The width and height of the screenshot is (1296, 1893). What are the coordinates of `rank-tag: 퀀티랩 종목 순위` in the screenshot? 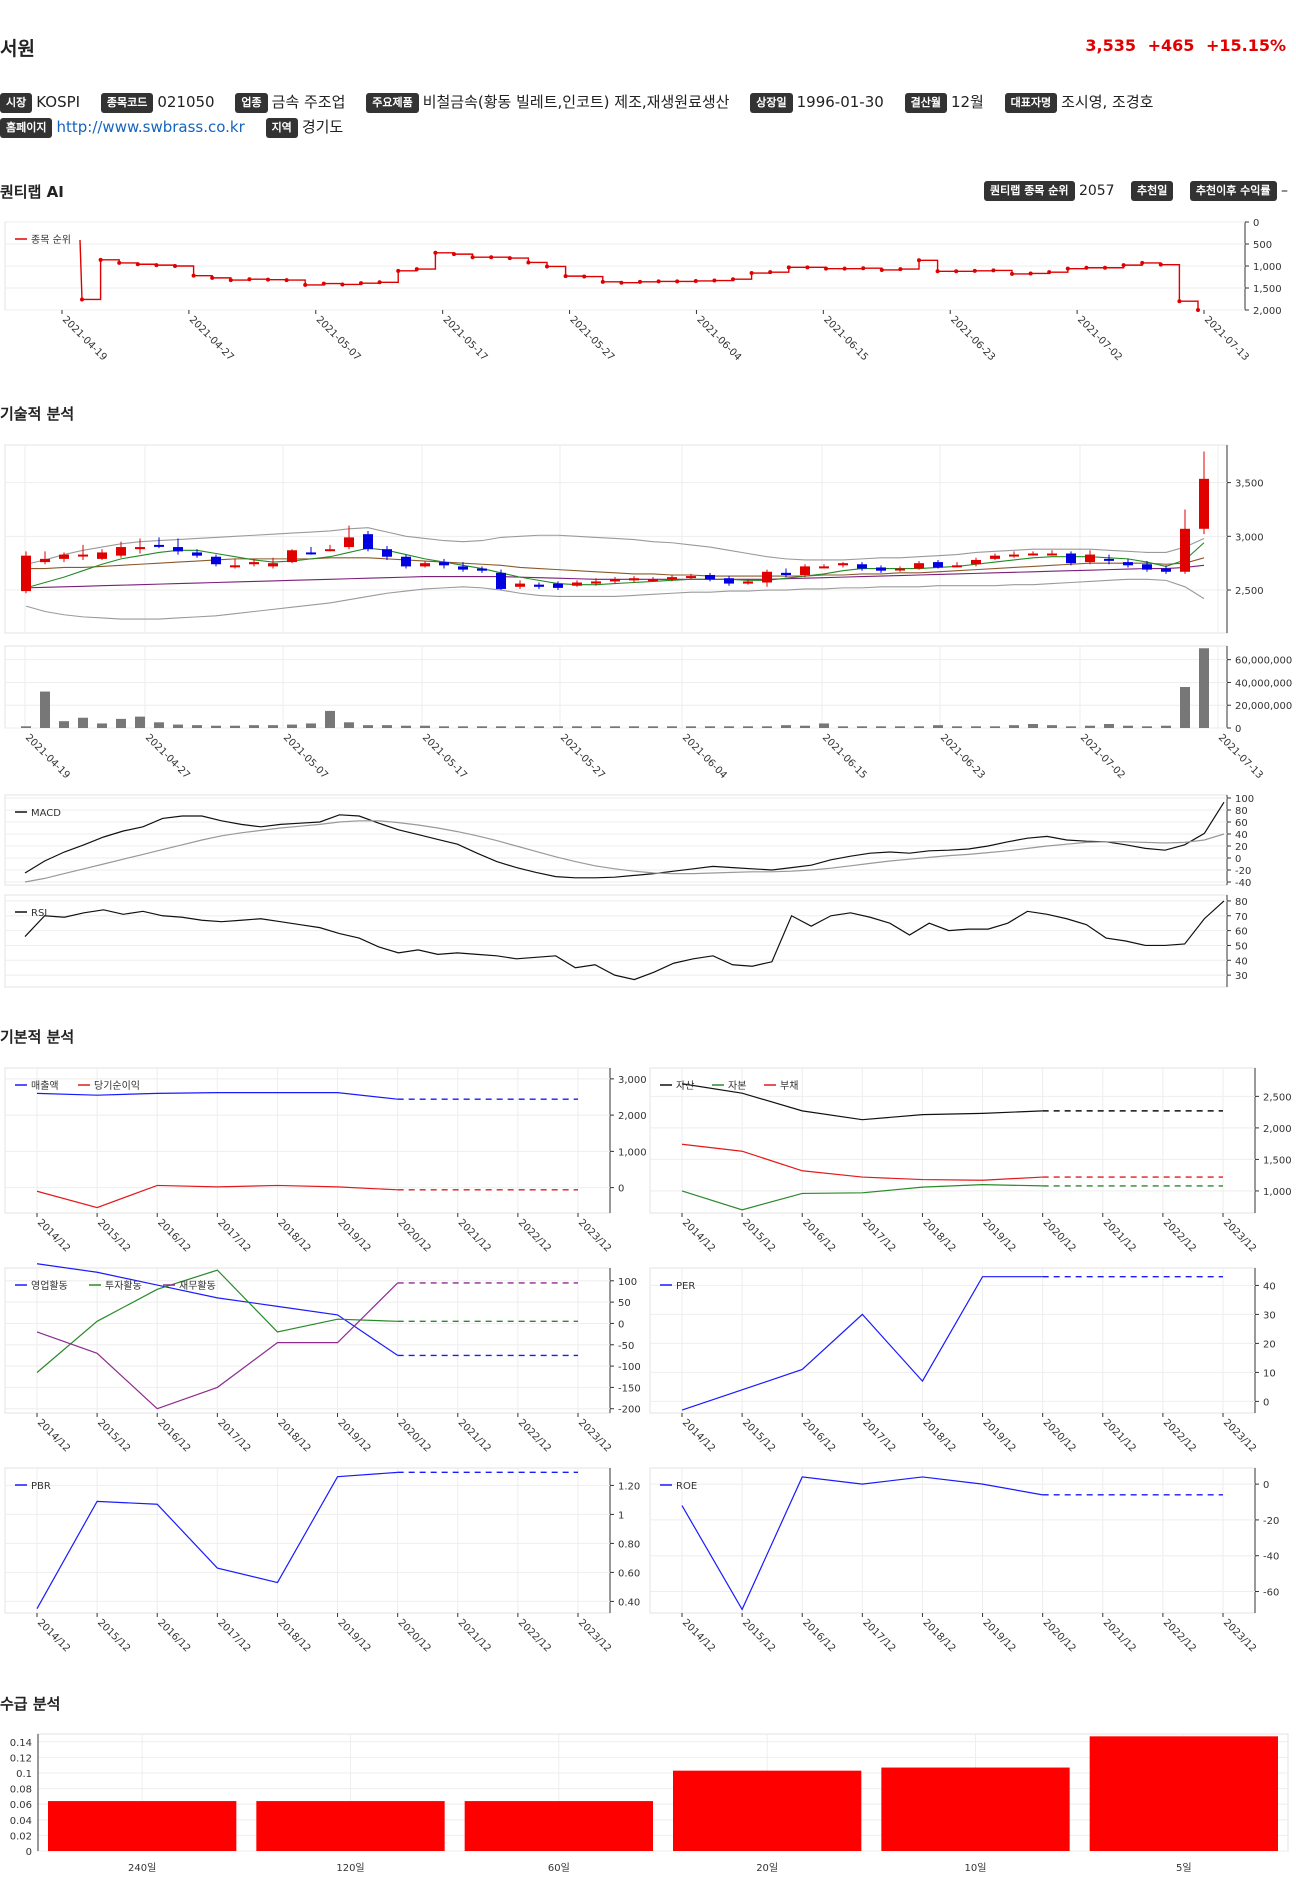 It's located at (1029, 191).